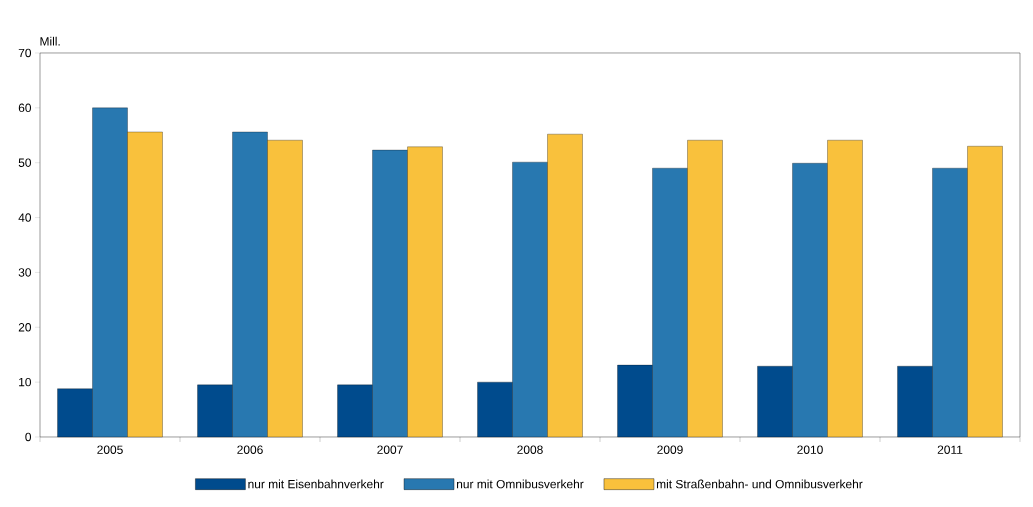  I want to click on y-axis-title: Mill., so click(50, 41).